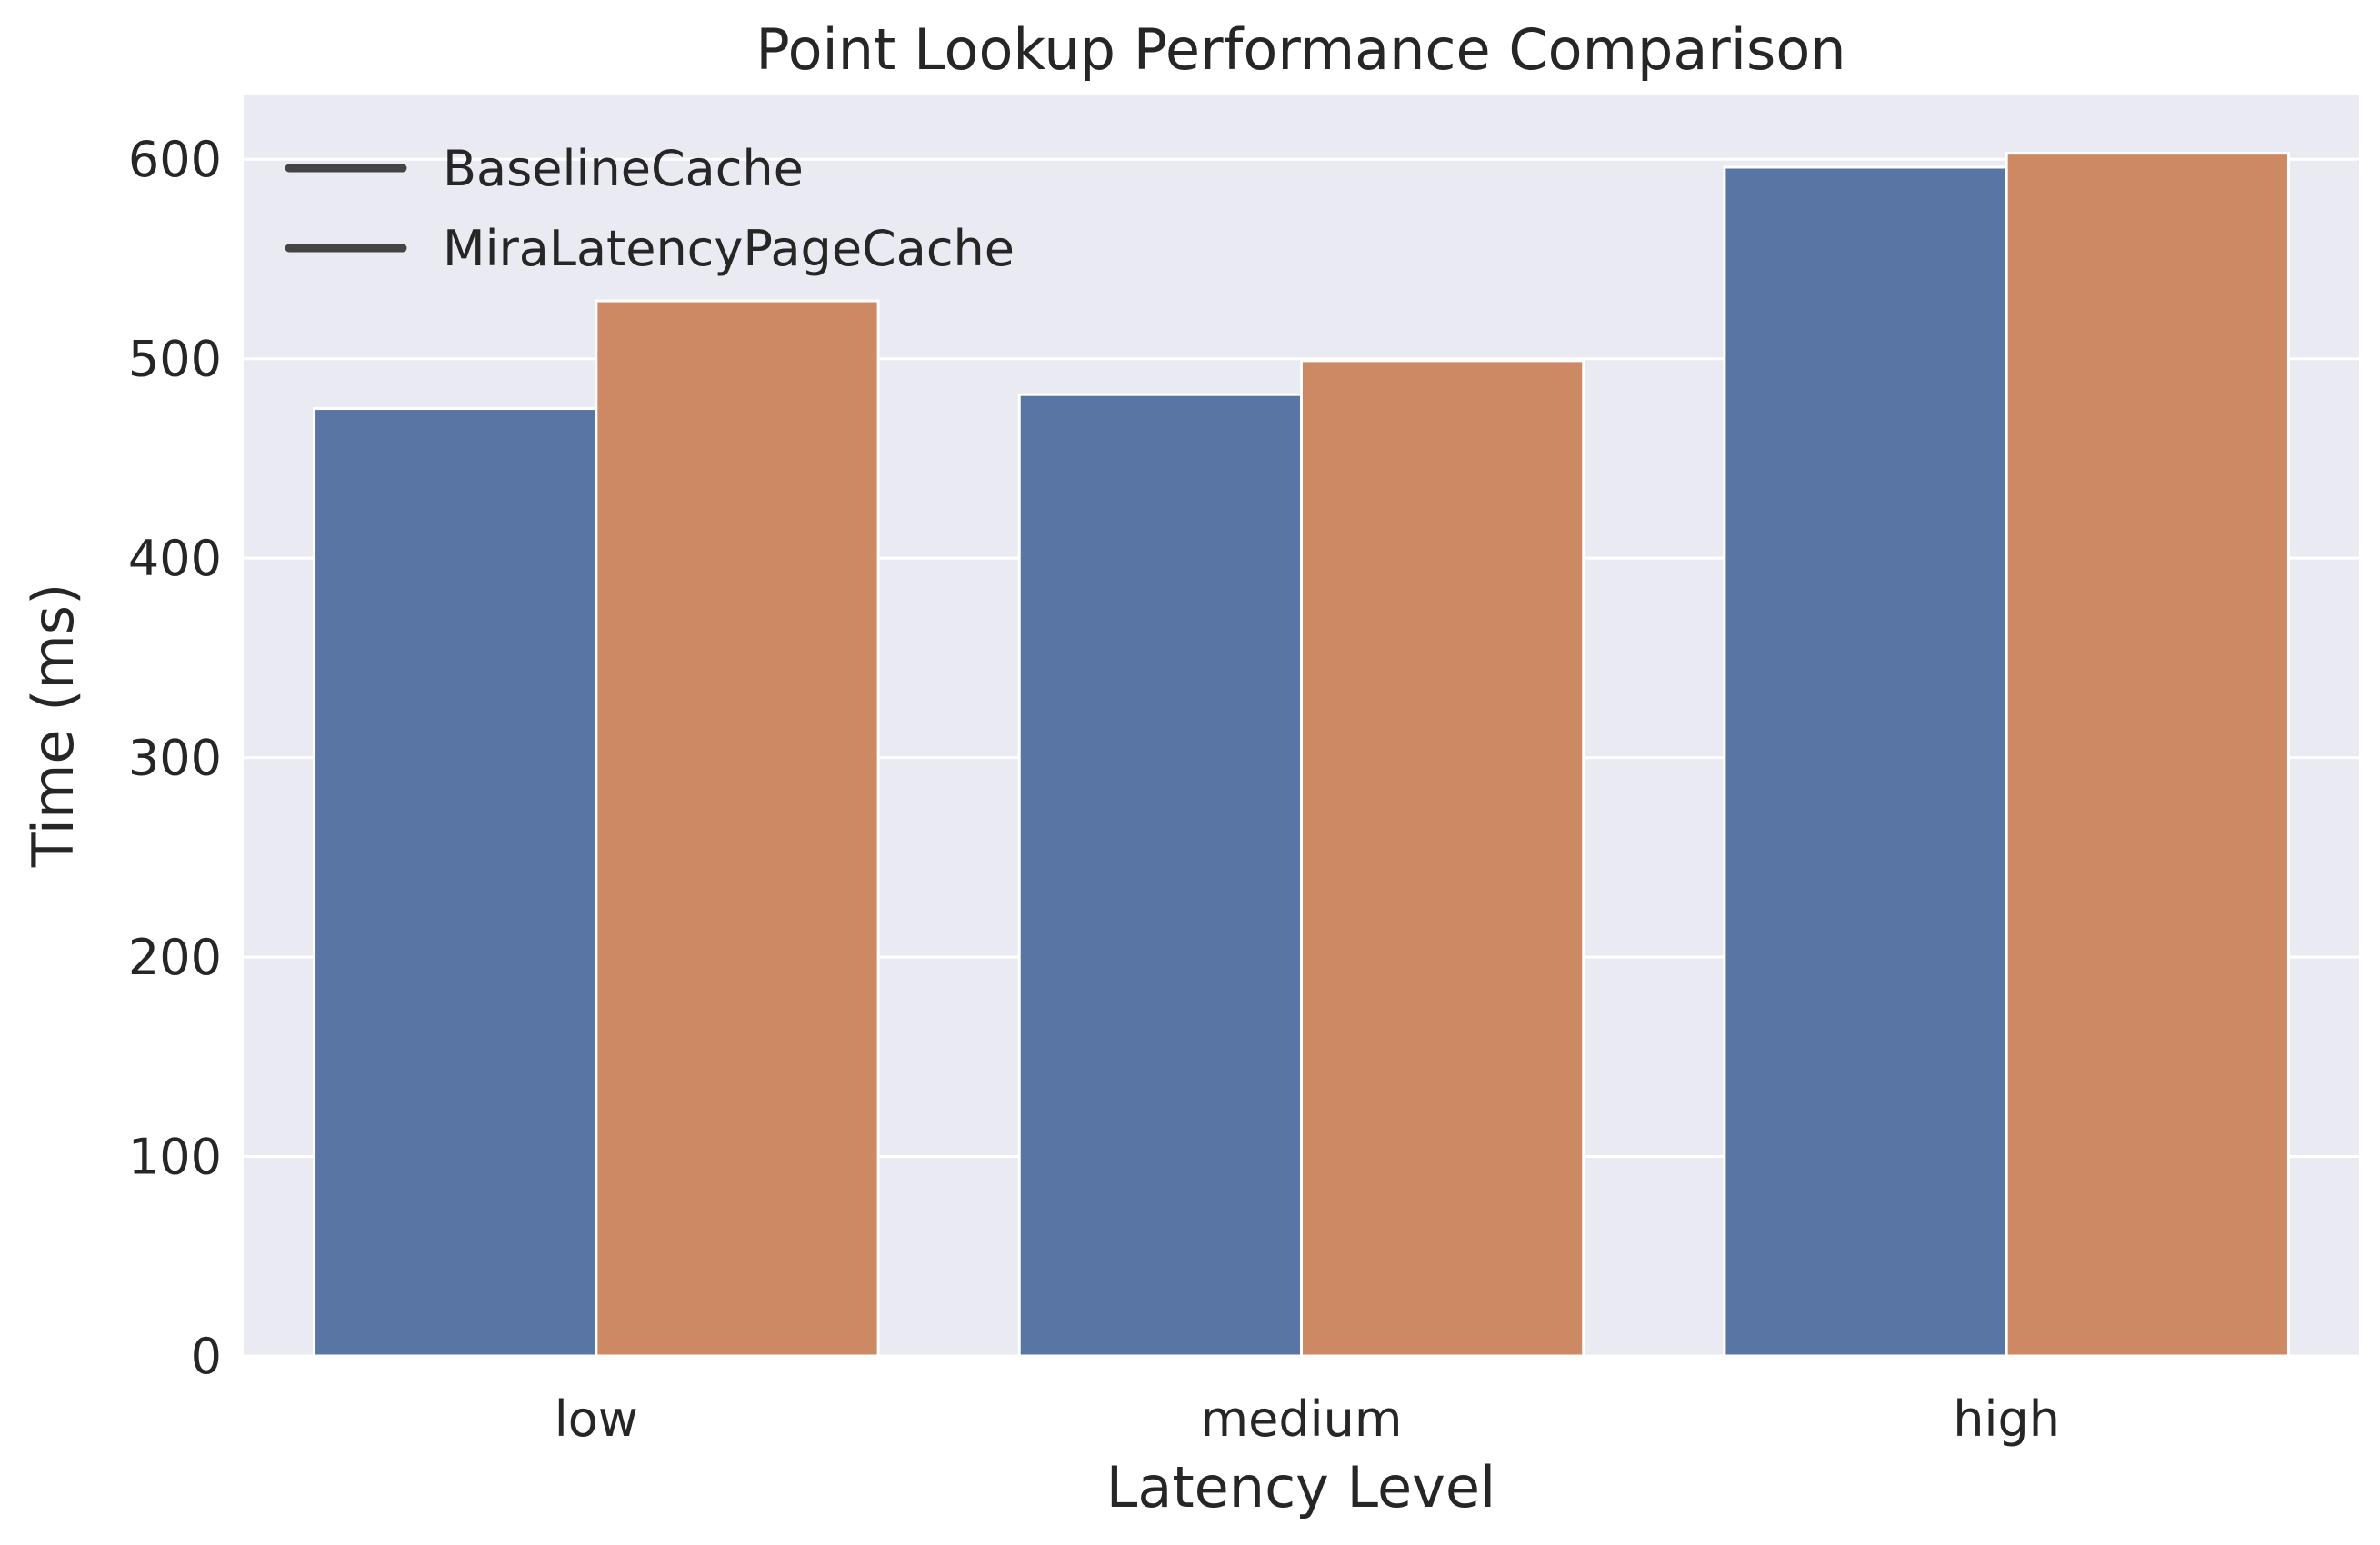 This screenshot has height=1545, width=2380. I want to click on y-tick-label: 300, so click(175, 758).